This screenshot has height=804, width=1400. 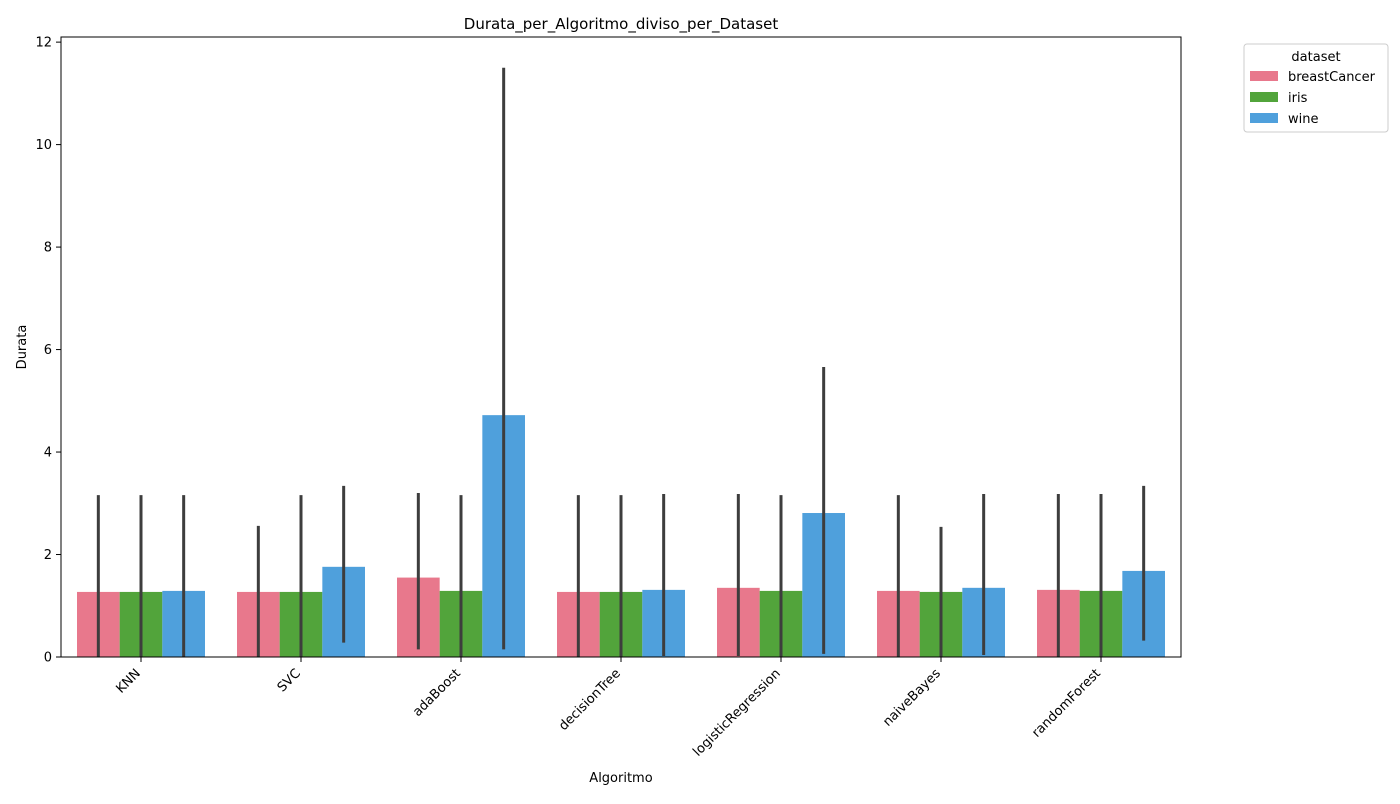 I want to click on legend-entries: breastCancer iris wine, so click(x=1313, y=98).